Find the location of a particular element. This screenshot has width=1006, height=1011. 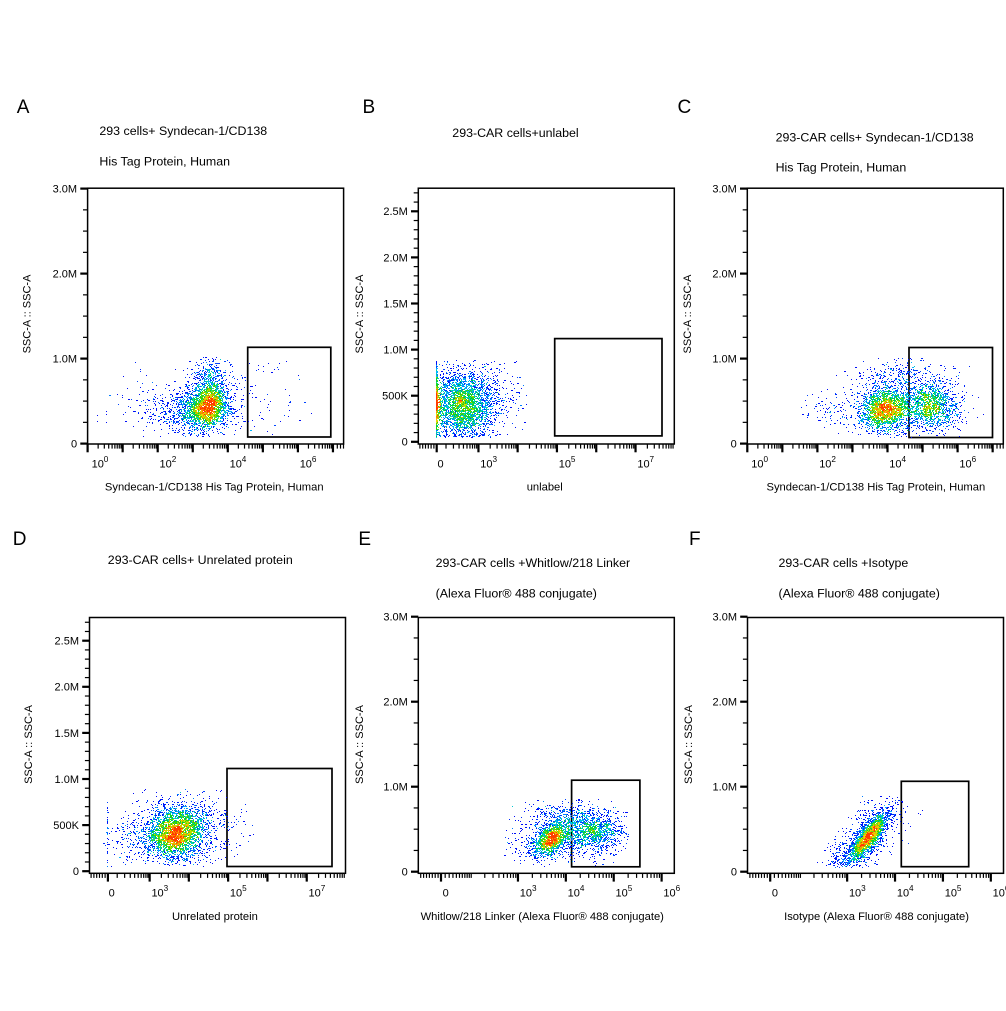

svg-text: 293 cells+ Syndecan-1/CD138 is located at coordinates (183, 131).